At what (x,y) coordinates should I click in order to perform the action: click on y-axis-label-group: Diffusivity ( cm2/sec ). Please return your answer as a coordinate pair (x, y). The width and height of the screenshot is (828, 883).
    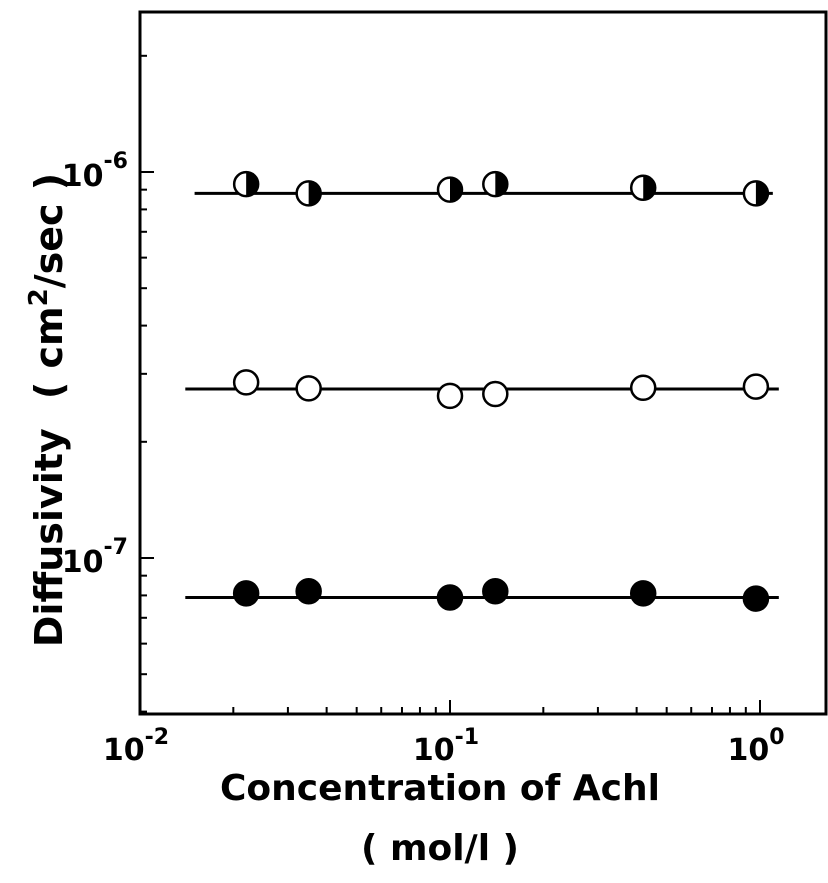
    Looking at the image, I should click on (47, 410).